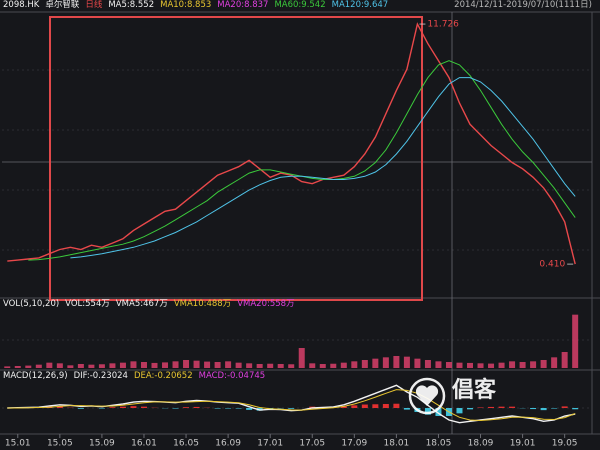 This screenshot has height=450, width=600. What do you see at coordinates (439, 444) in the screenshot?
I see `x-tick-label: 18.05` at bounding box center [439, 444].